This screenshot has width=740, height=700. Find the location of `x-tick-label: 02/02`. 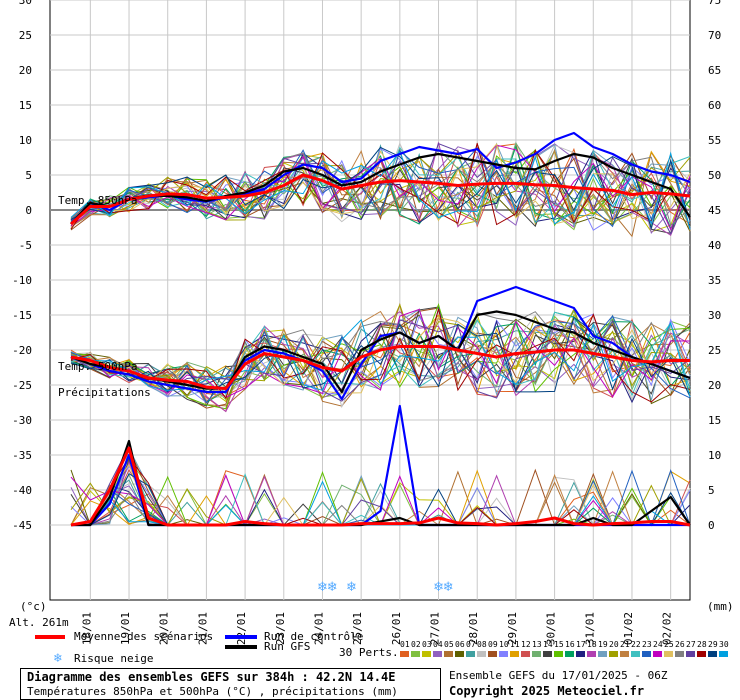

x-tick-label: 02/02 is located at coordinates (667, 628).